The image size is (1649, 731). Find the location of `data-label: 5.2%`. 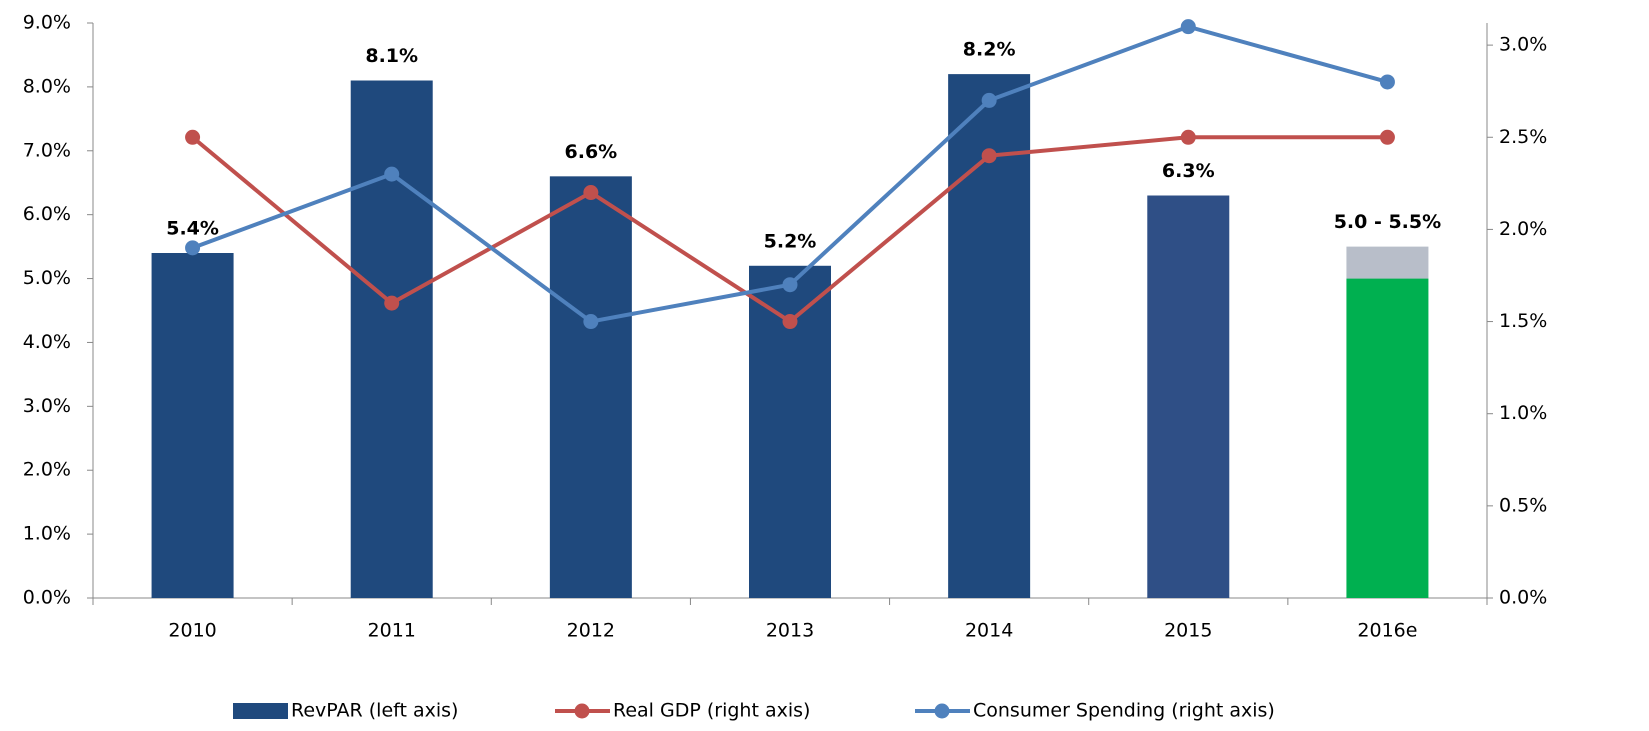

data-label: 5.2% is located at coordinates (790, 241).